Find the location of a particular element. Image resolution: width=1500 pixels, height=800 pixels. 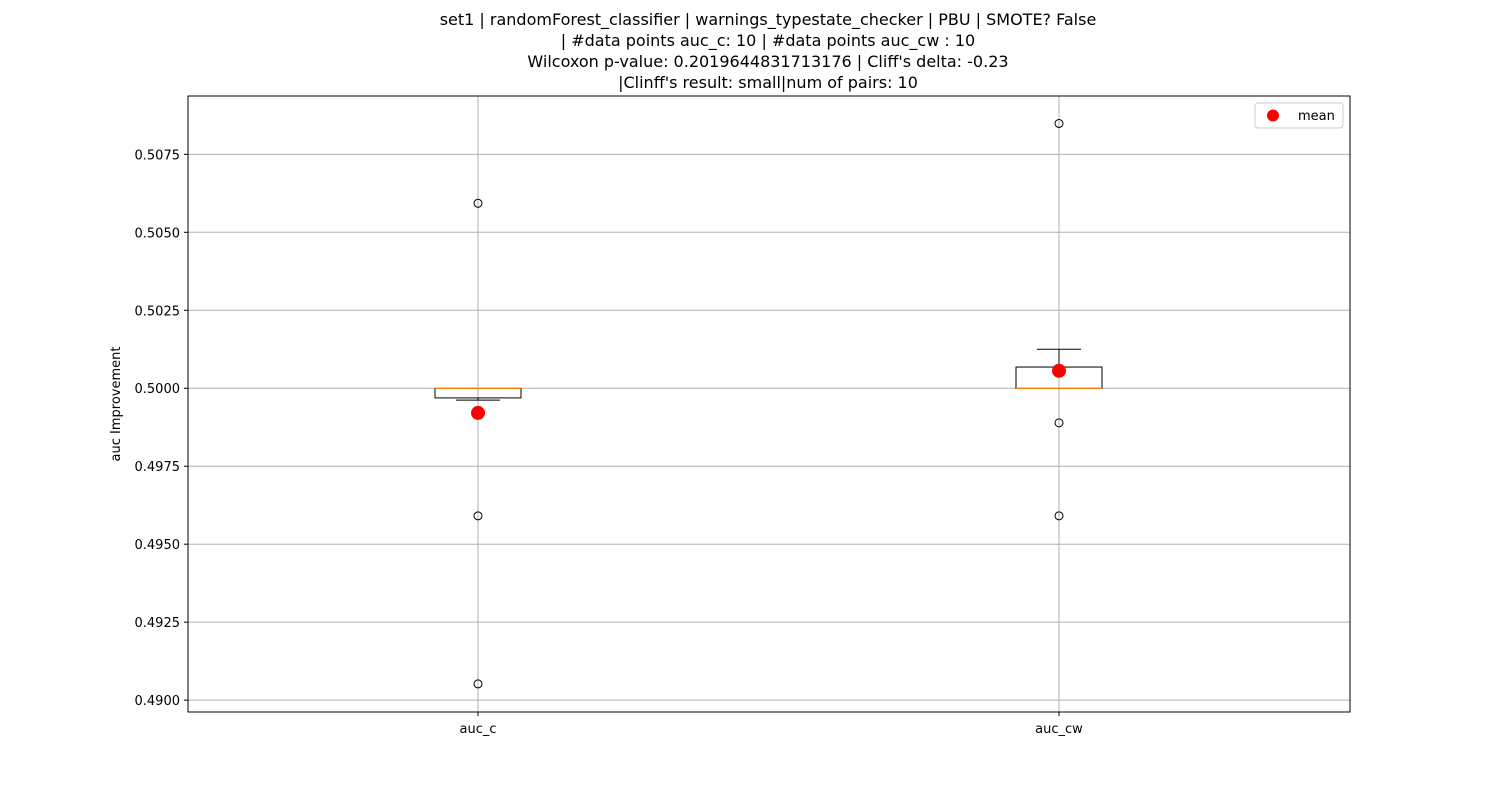

legend: mean is located at coordinates (1299, 115).